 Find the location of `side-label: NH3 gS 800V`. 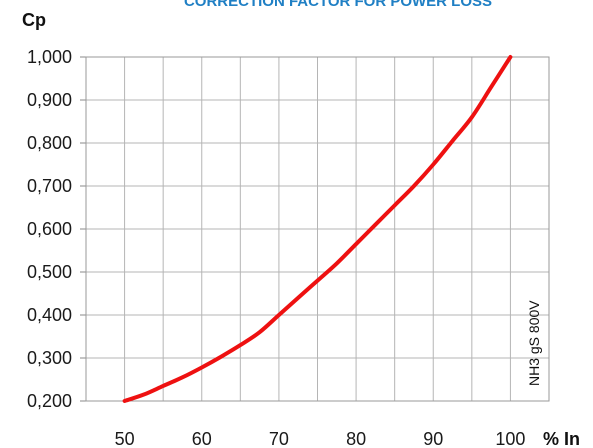

side-label: NH3 gS 800V is located at coordinates (534, 343).